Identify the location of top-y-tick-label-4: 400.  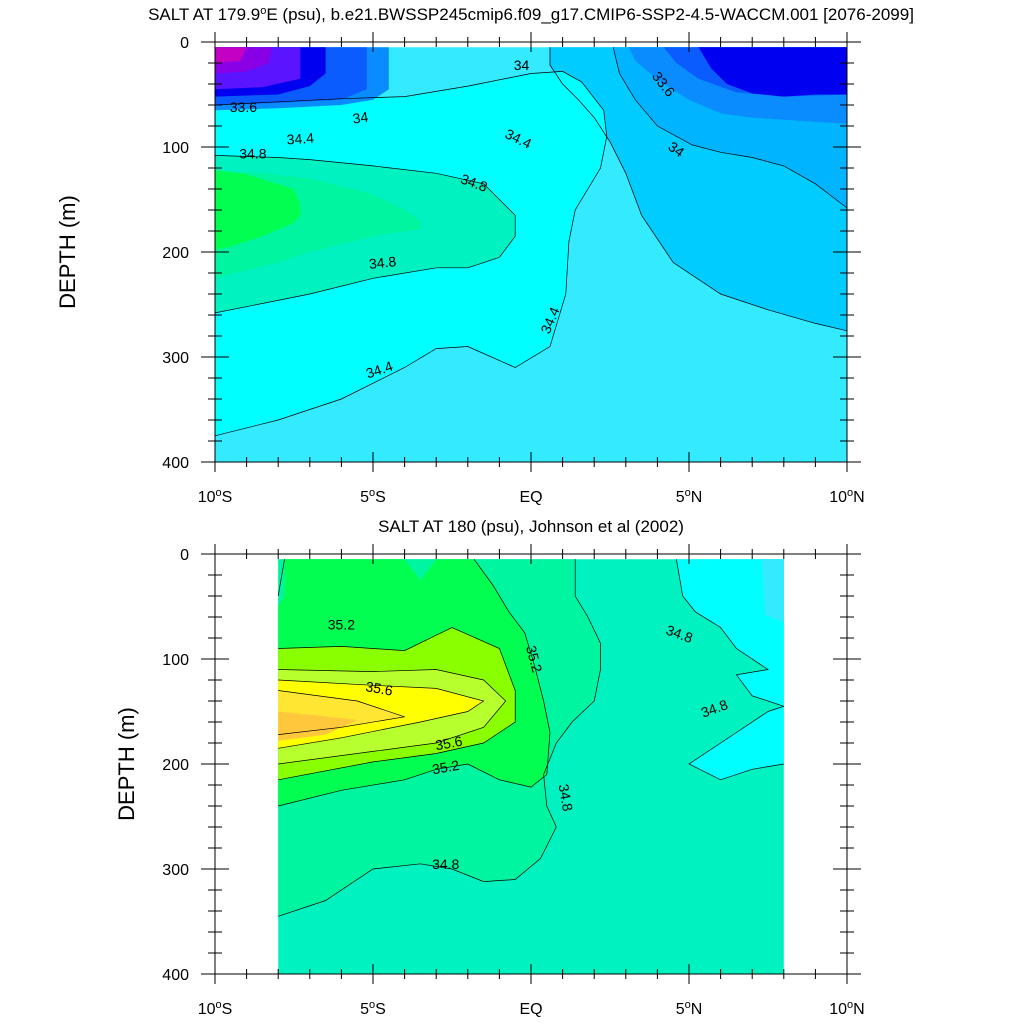
(175, 463).